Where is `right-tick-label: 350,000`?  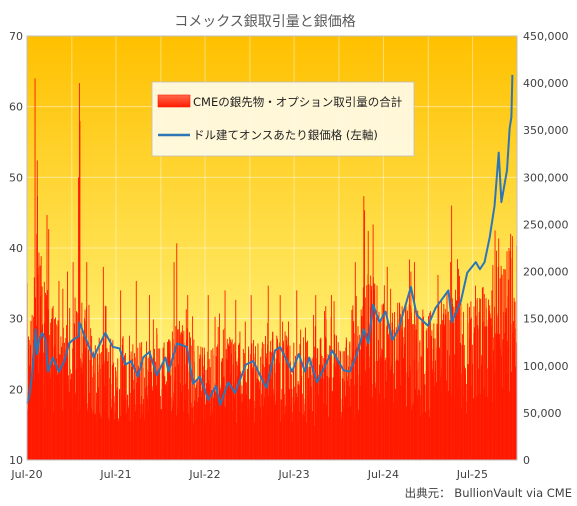 right-tick-label: 350,000 is located at coordinates (546, 130).